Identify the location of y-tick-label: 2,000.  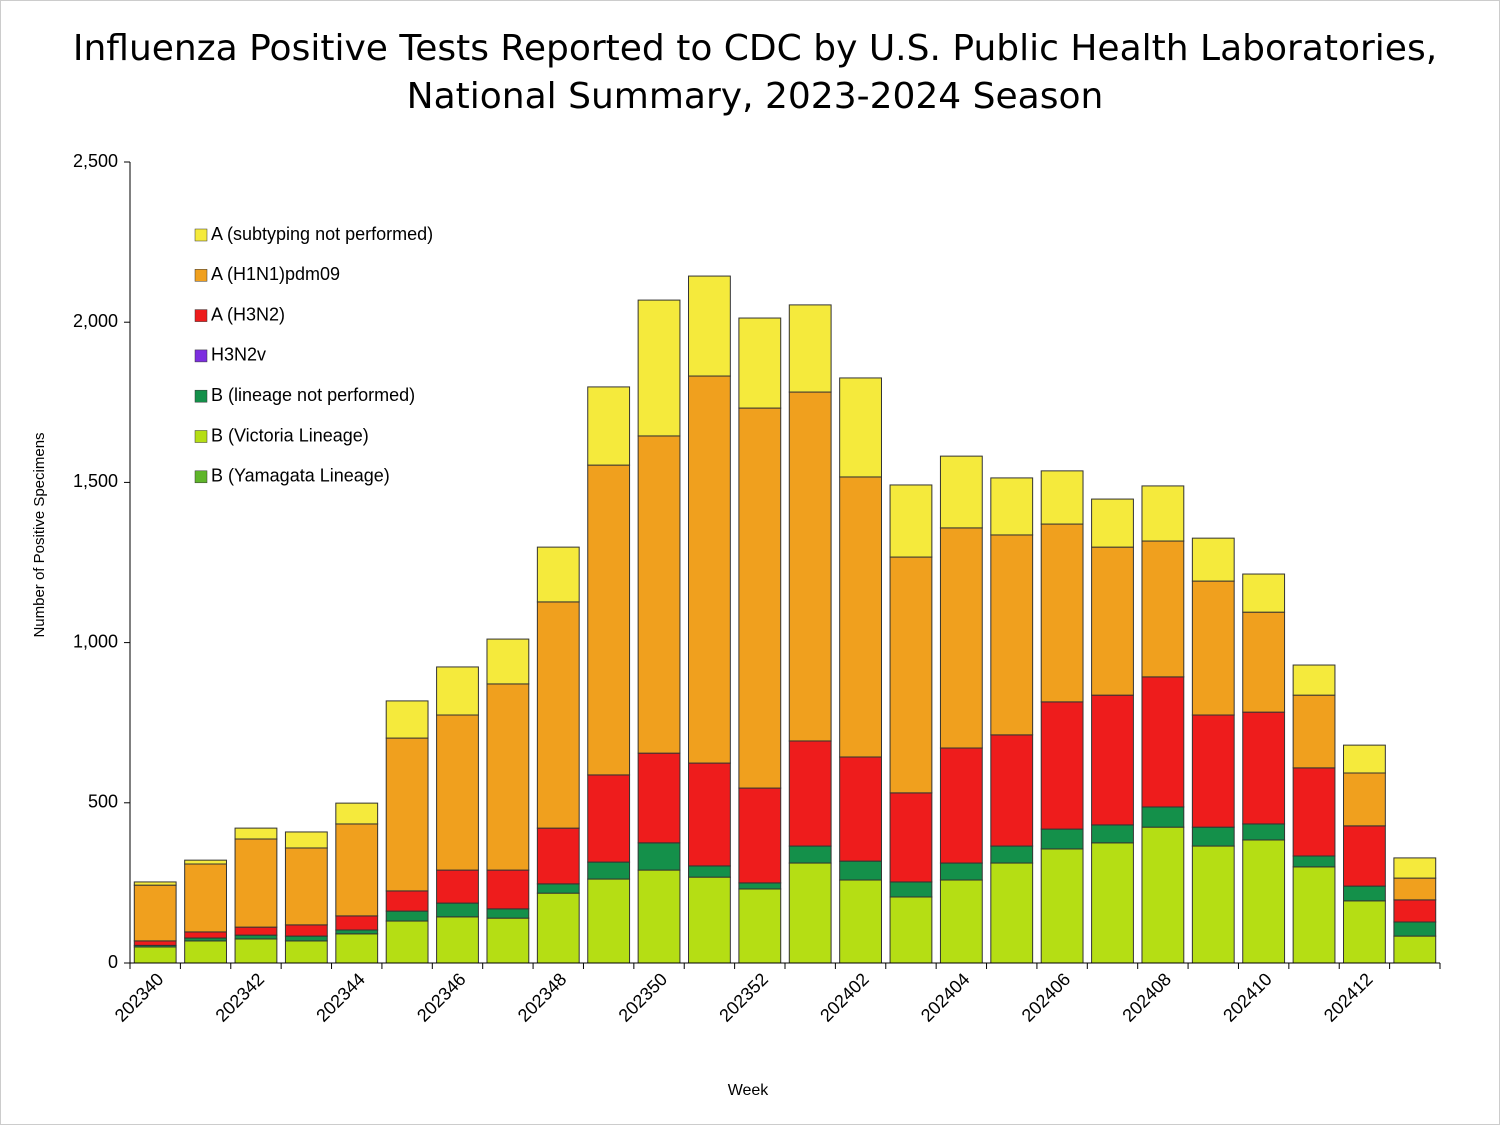
(95, 321).